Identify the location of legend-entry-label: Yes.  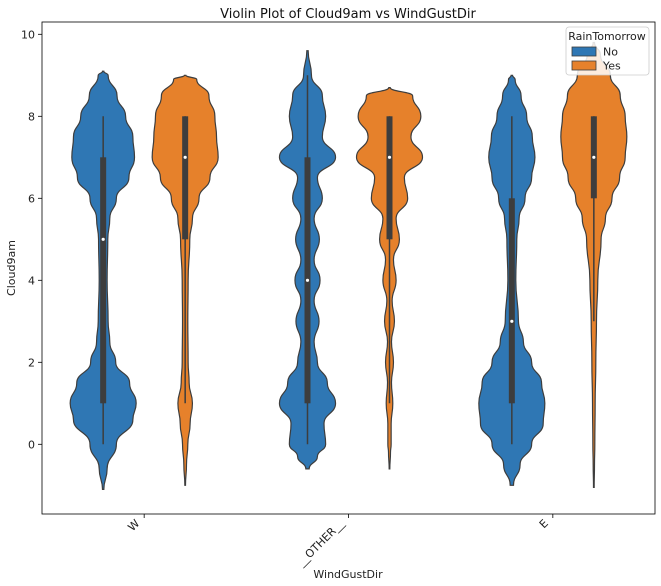
(611, 66).